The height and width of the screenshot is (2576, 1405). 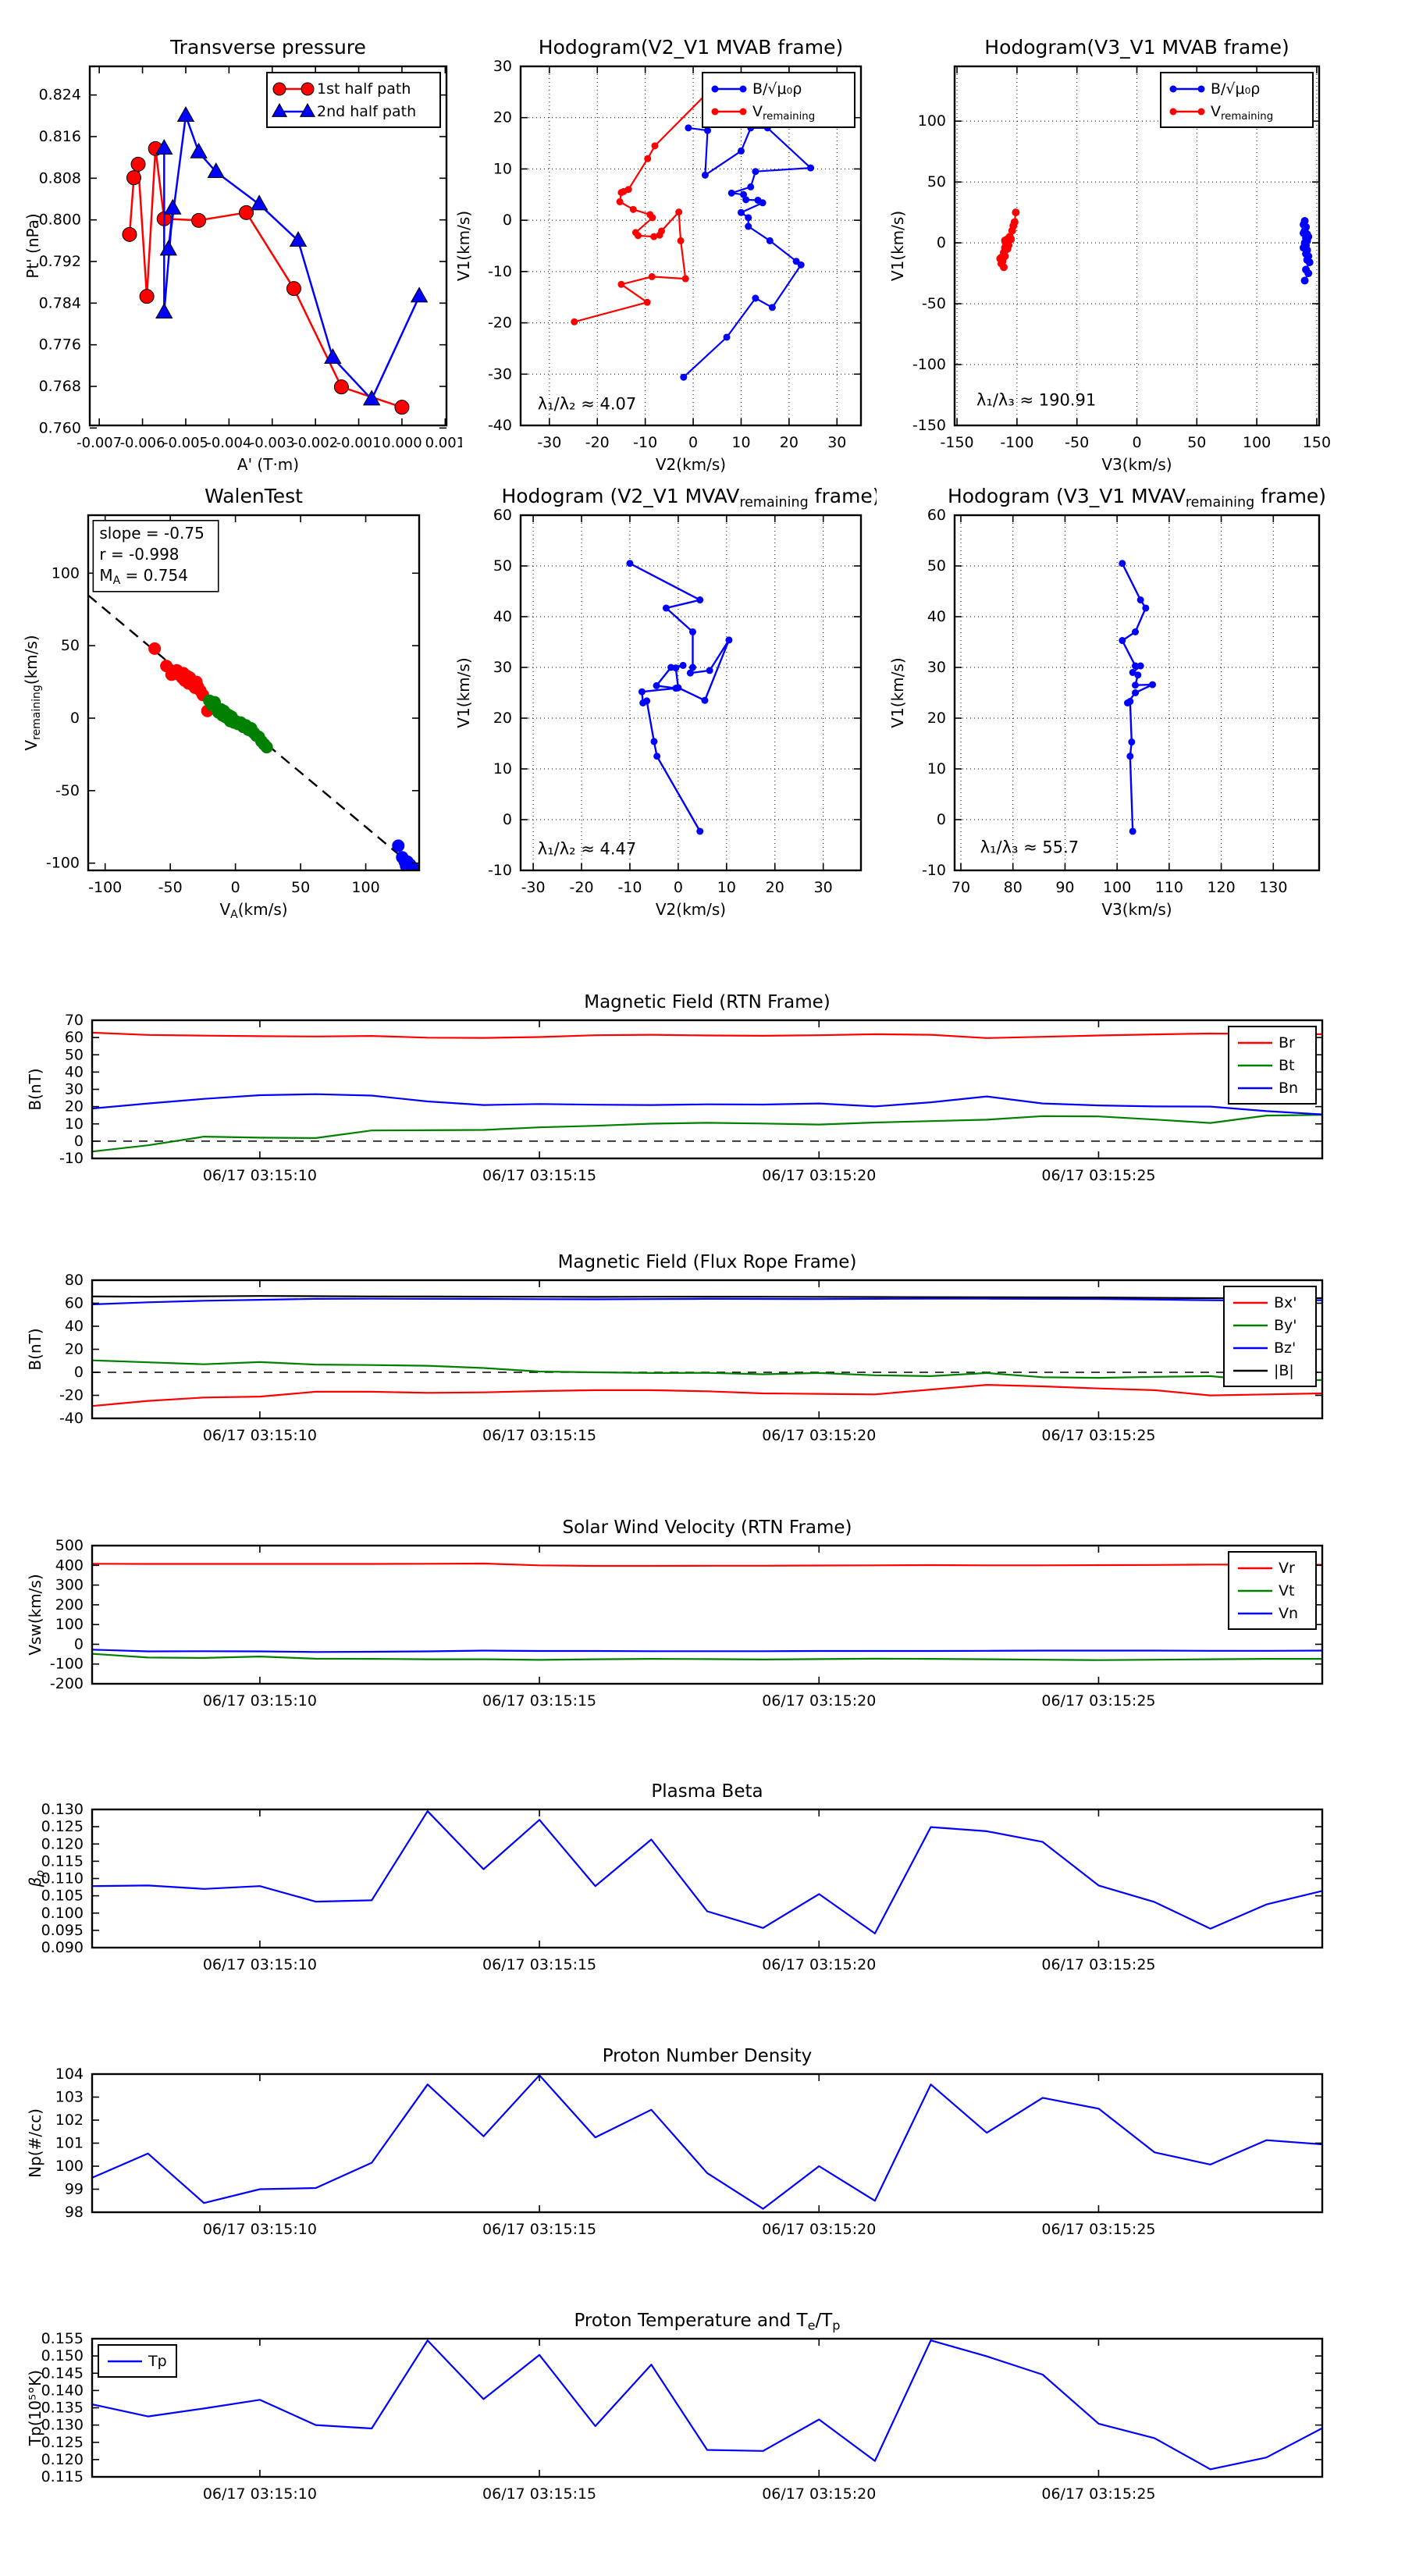 I want to click on x-tick-label: 06/17 03:15:25, so click(x=1098, y=1435).